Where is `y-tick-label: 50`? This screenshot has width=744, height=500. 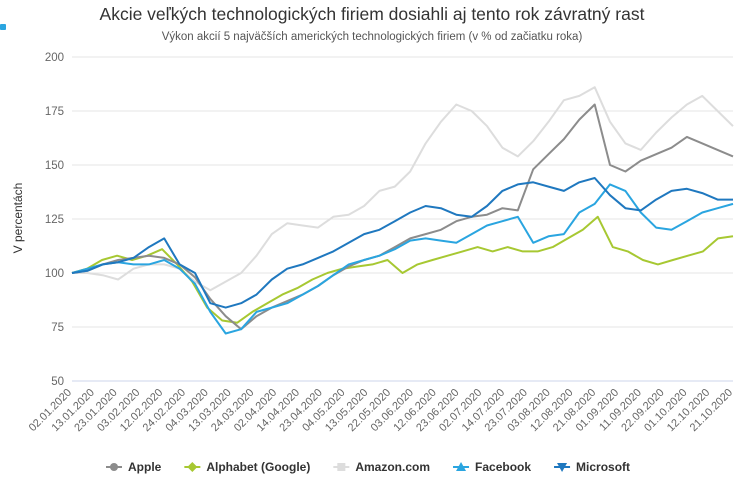 y-tick-label: 50 is located at coordinates (57, 382).